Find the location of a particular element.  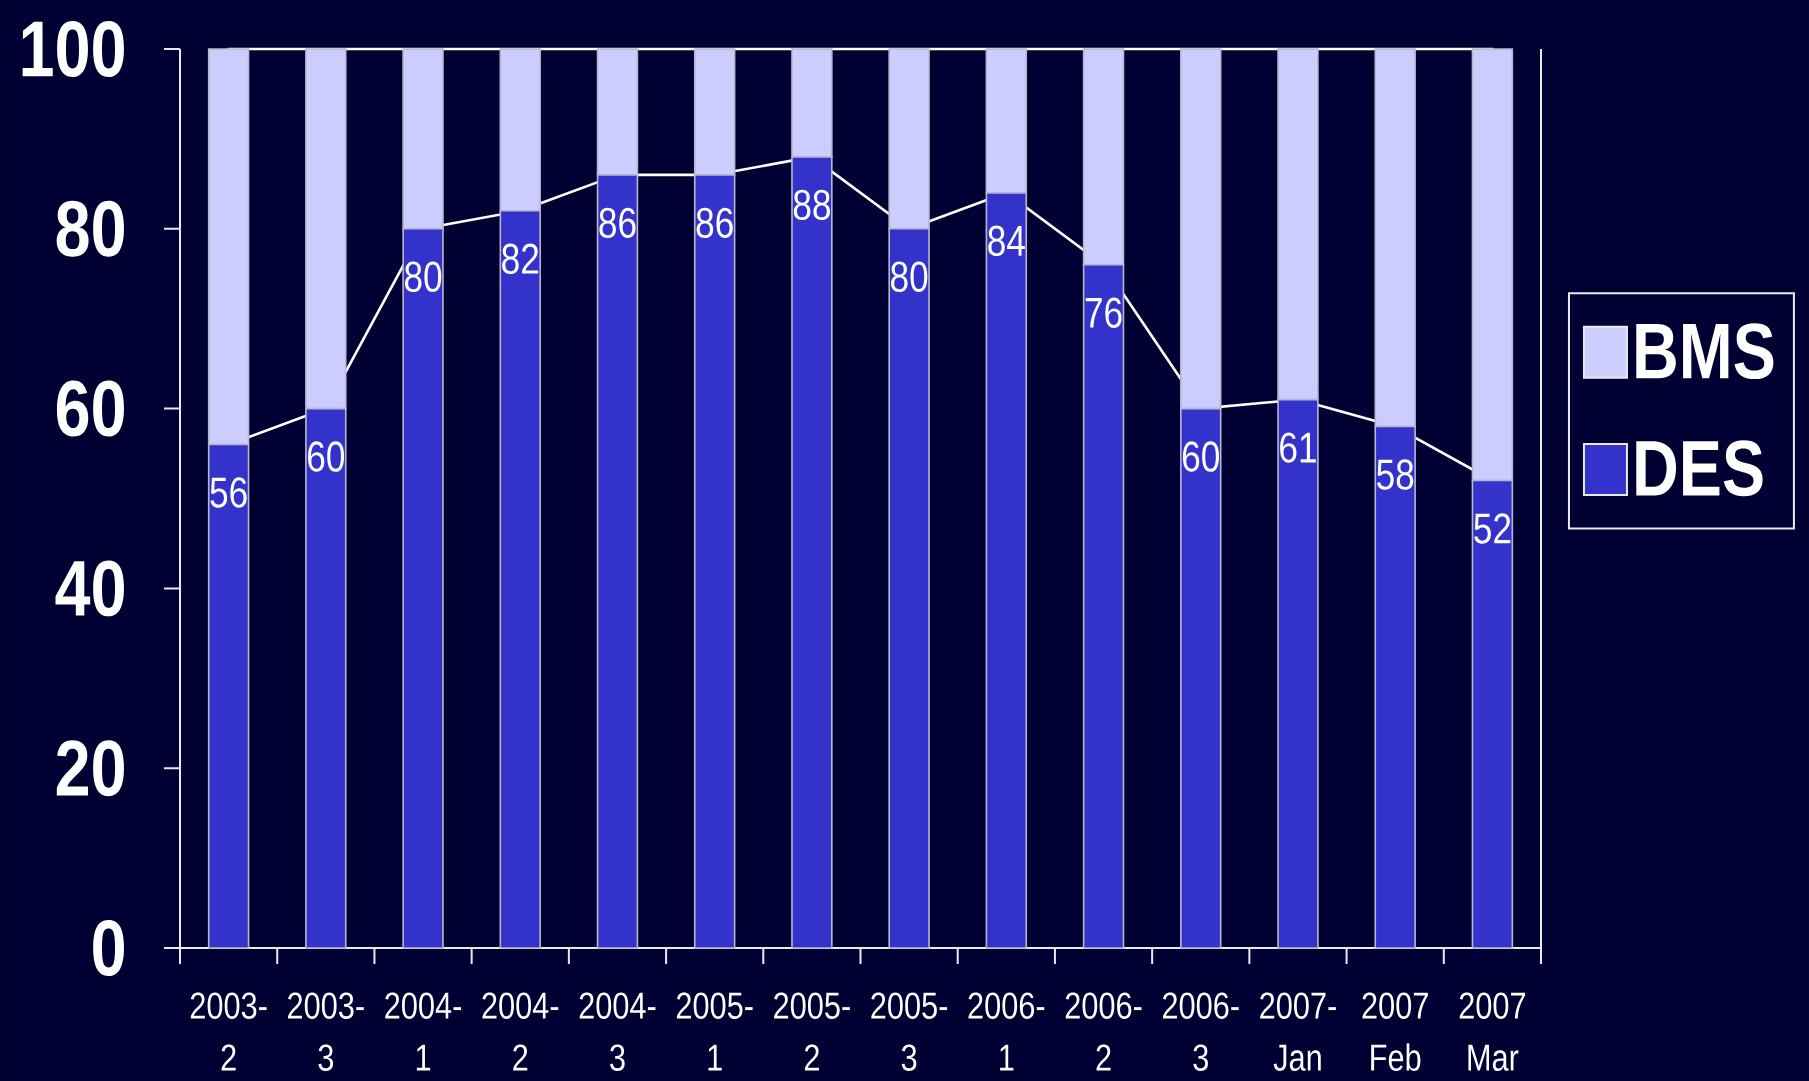

data-label: 58 is located at coordinates (1395, 474).